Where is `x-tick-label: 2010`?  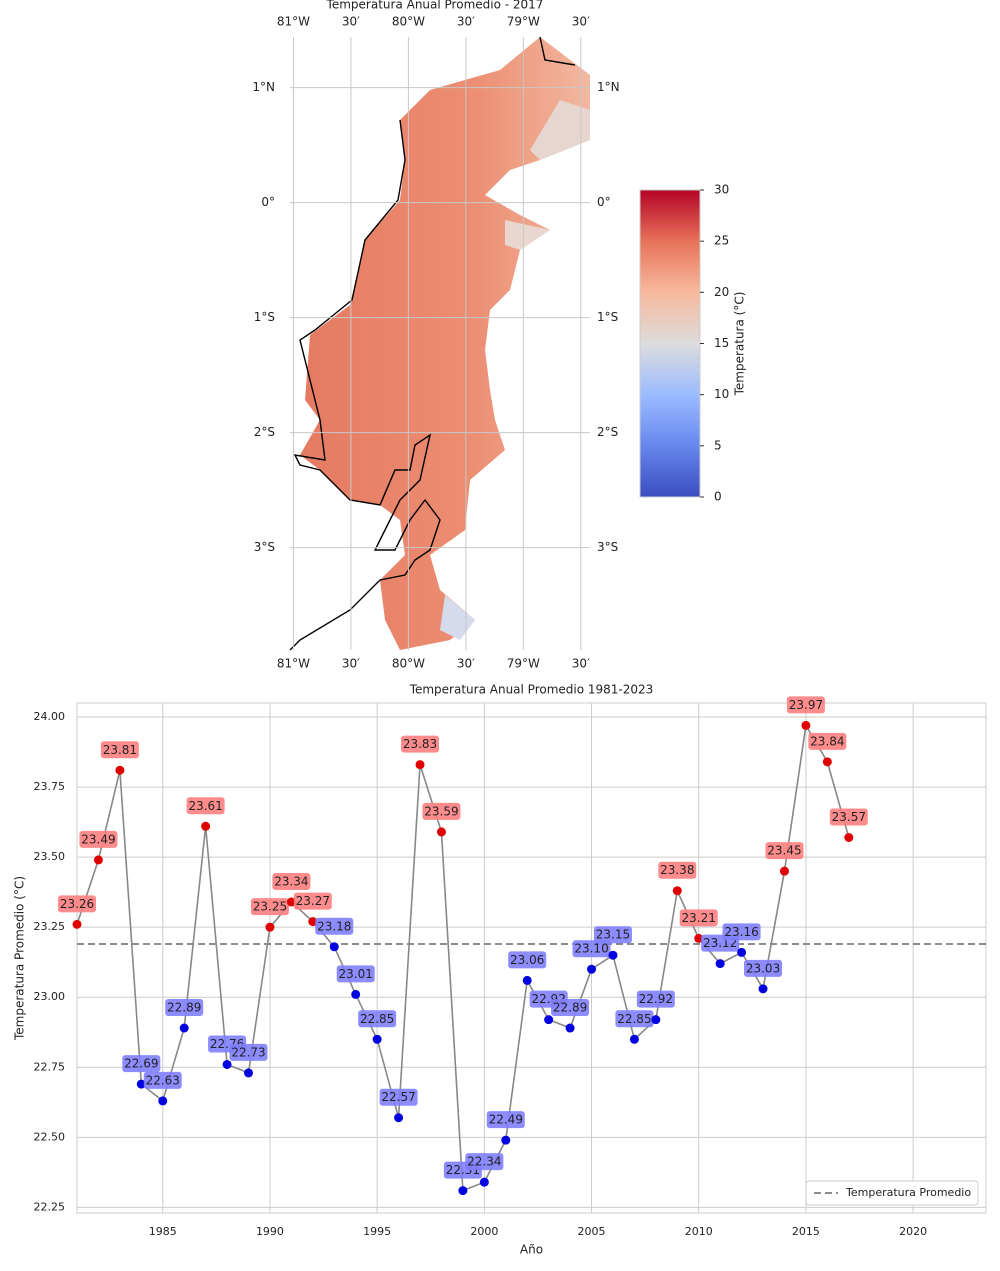 x-tick-label: 2010 is located at coordinates (699, 1231).